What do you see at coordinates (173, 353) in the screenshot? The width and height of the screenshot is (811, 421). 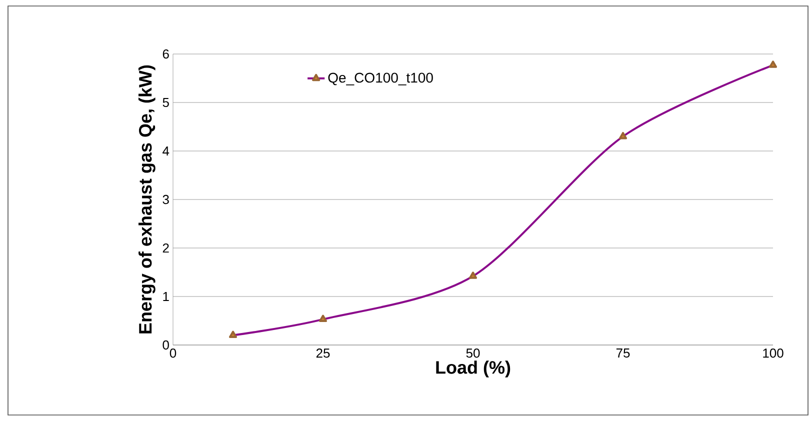 I see `x-tick-label: 0` at bounding box center [173, 353].